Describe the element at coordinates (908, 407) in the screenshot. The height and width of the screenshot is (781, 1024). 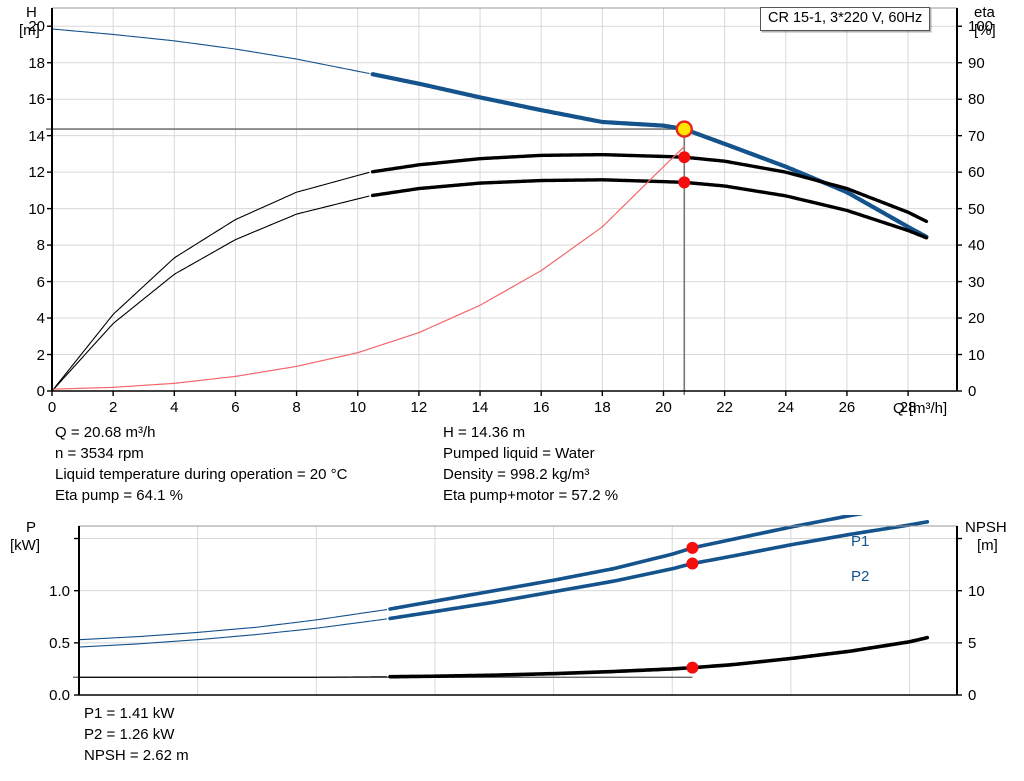
I see `top-chart-x-tick-label: 28` at that location.